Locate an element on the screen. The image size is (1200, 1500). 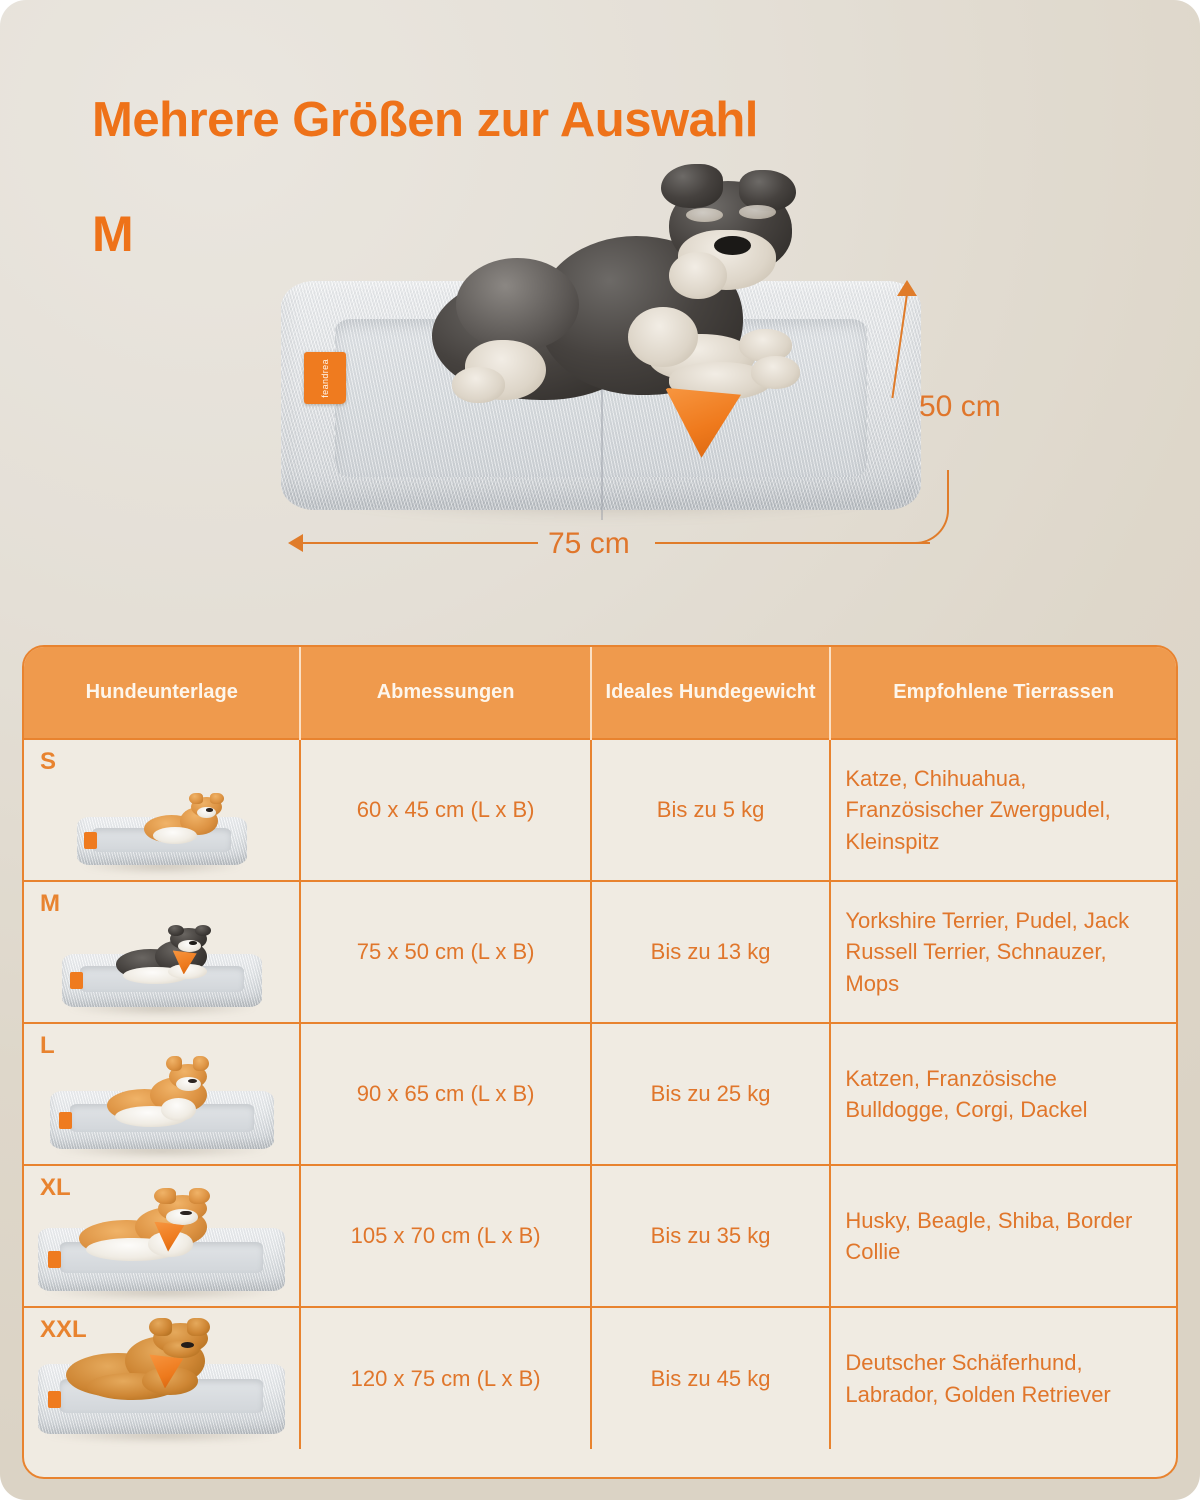
cell-weight-s: Bis zu 5 kg is located at coordinates (711, 809).